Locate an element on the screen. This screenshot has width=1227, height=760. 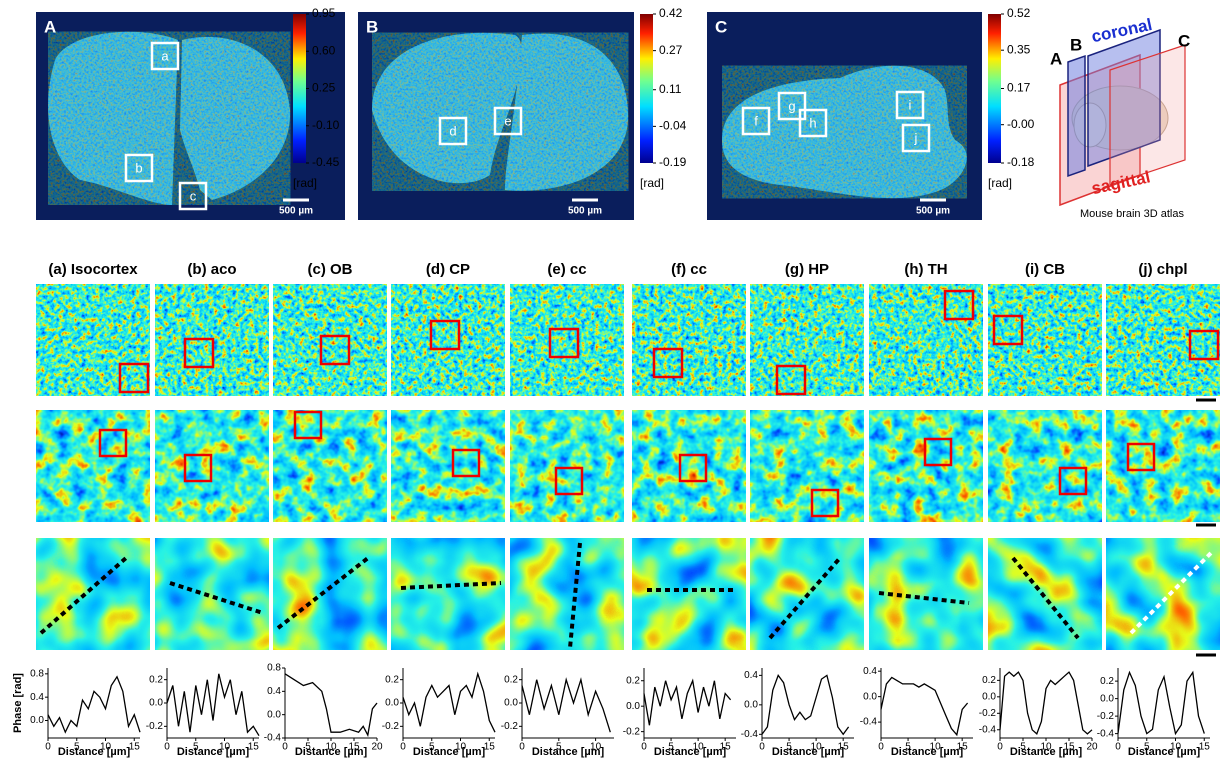
colorbar-tick-label: 0.11 is located at coordinates (670, 89).